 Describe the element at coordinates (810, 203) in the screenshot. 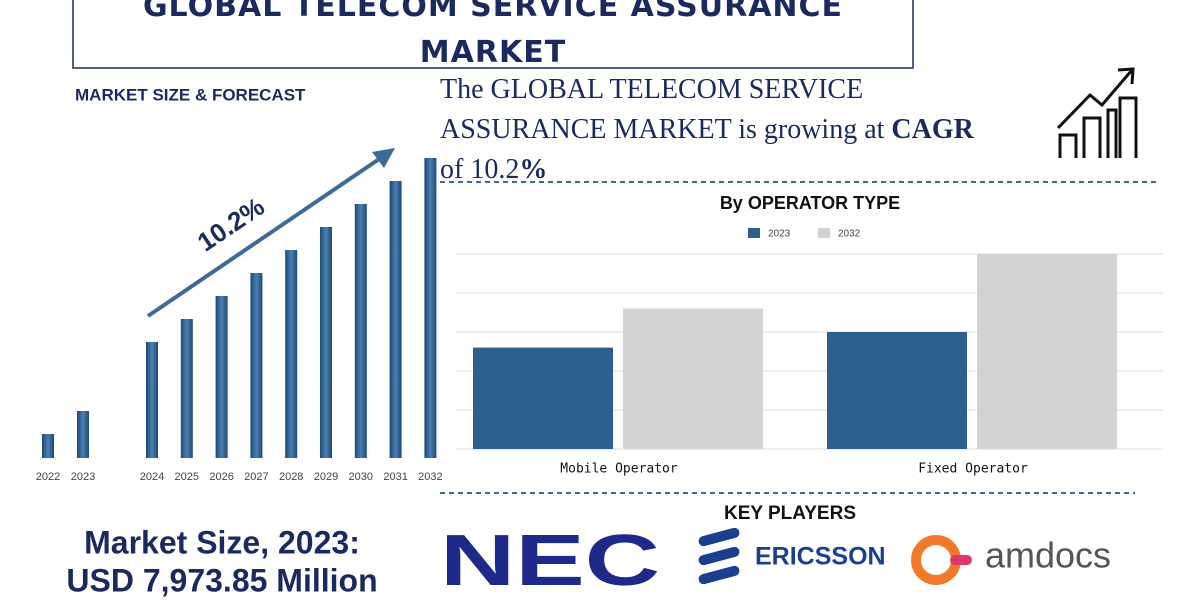

I see `chart-title: By OPERATOR TYPE` at that location.